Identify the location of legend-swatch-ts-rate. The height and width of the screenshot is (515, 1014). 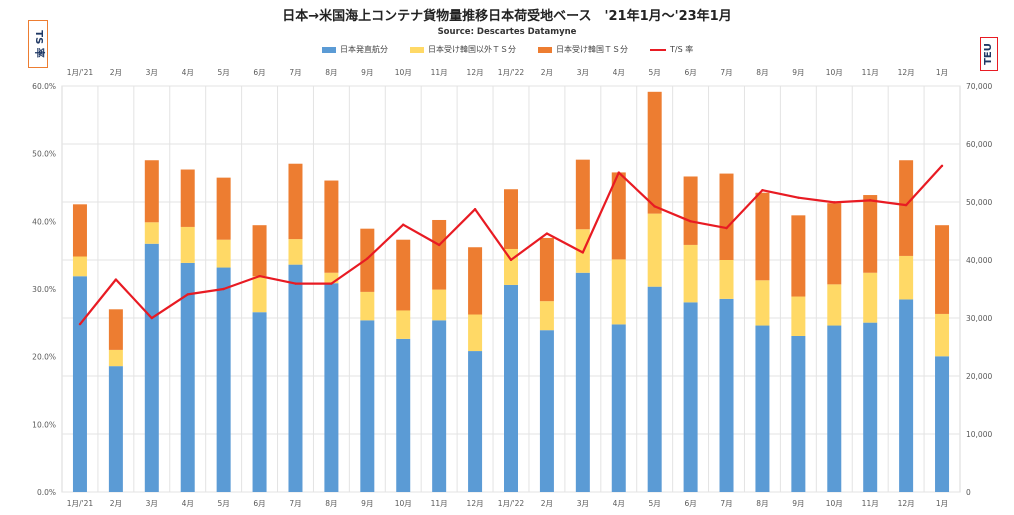
(658, 49).